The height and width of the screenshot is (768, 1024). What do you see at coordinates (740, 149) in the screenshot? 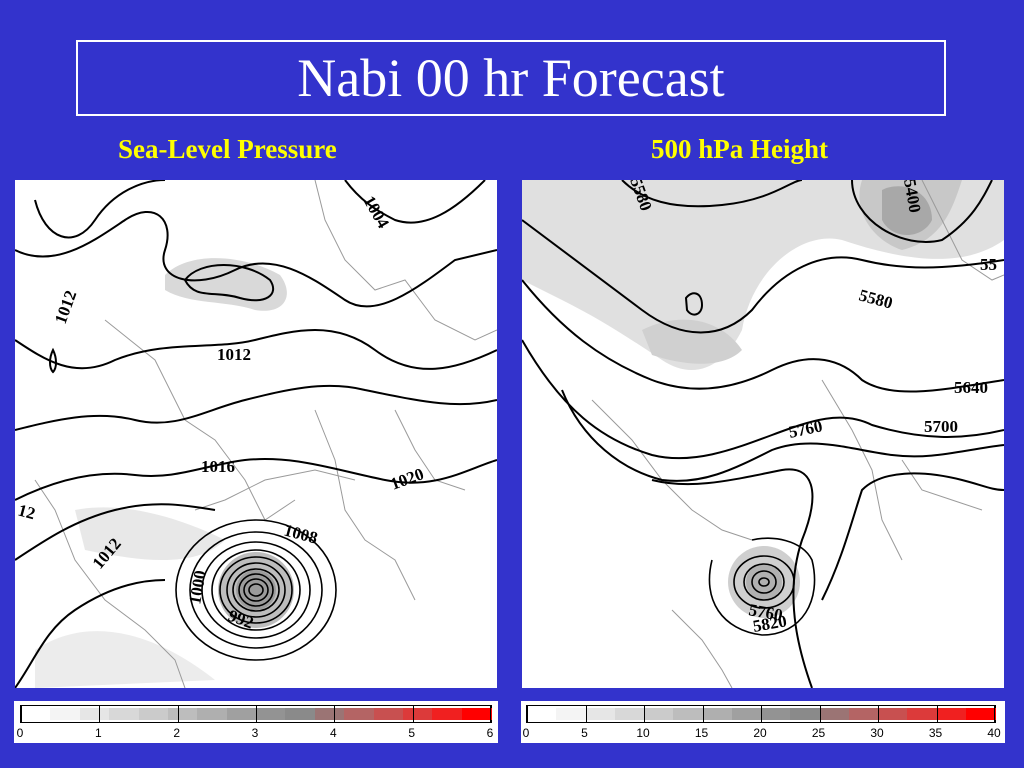
I see `panel-heading-500hpa: 500 hPa Height` at bounding box center [740, 149].